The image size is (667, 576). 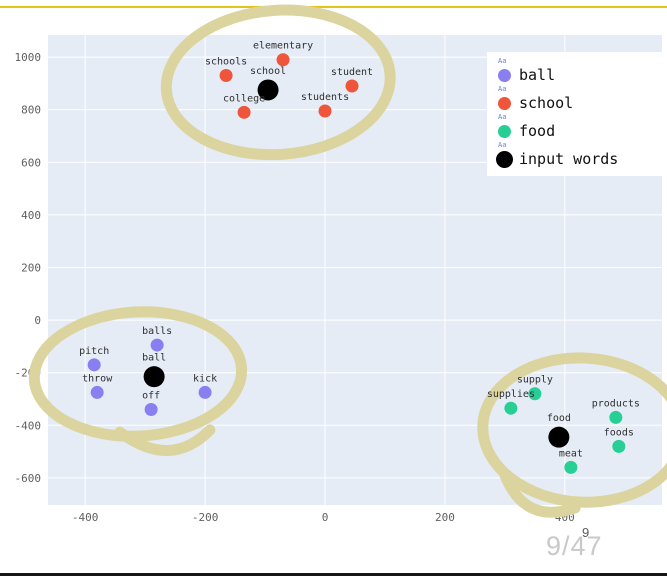 What do you see at coordinates (154, 358) in the screenshot?
I see `point-label-ball: ball` at bounding box center [154, 358].